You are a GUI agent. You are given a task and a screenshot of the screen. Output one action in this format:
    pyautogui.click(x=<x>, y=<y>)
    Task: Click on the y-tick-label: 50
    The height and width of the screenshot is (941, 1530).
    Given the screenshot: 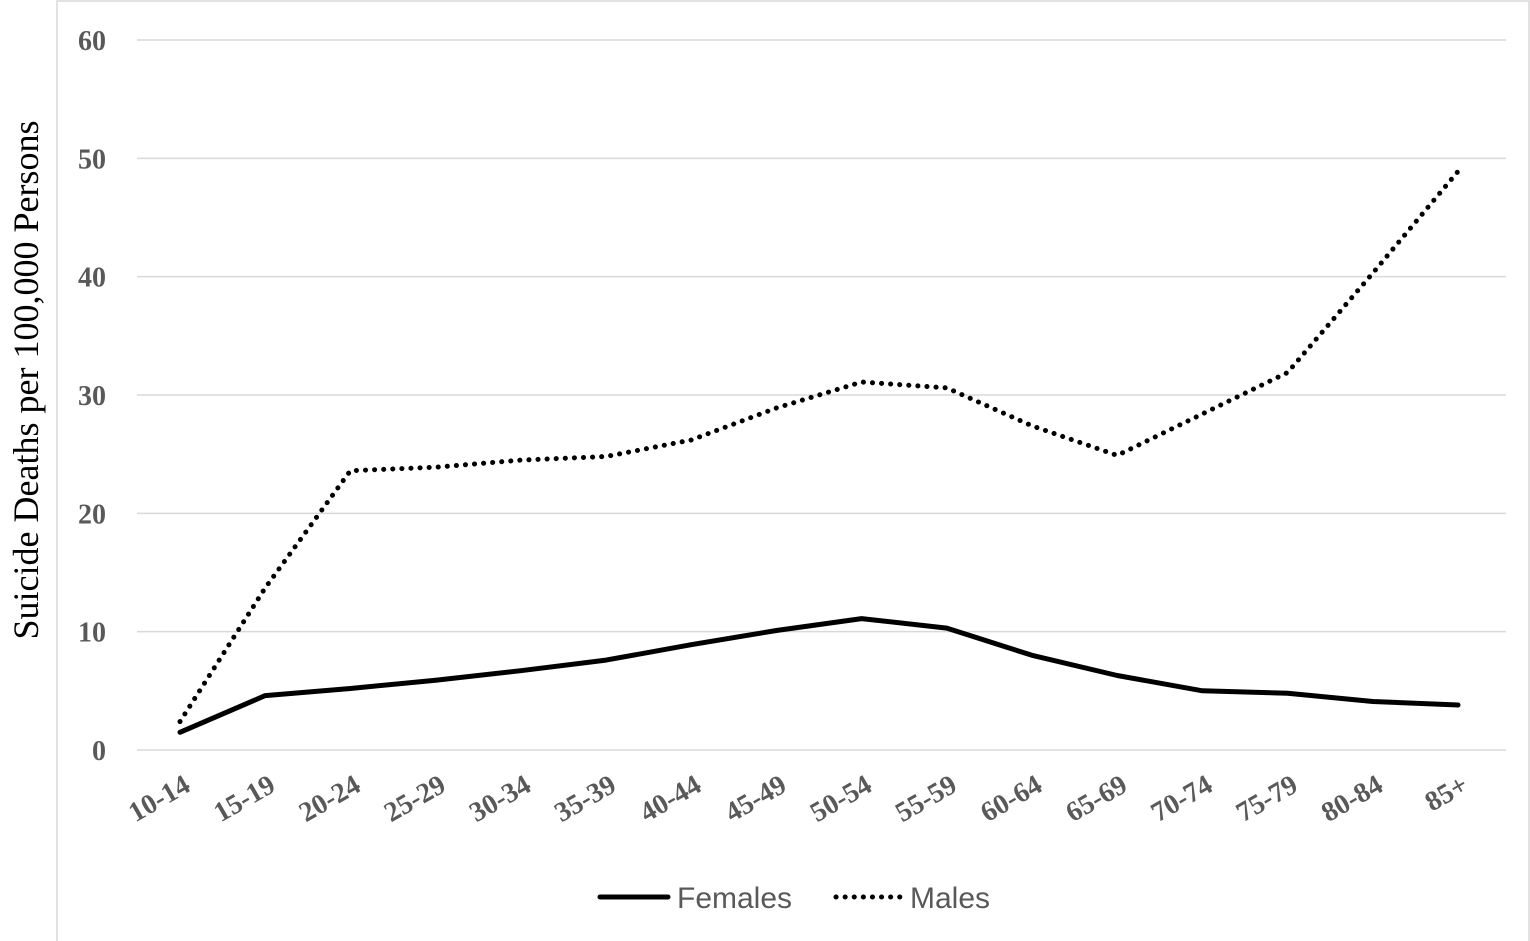 What is the action you would take?
    pyautogui.click(x=92, y=159)
    